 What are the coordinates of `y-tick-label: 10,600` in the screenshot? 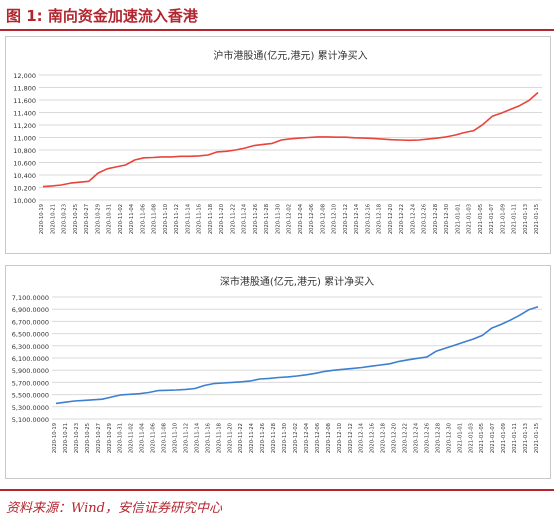 It's located at (24, 164).